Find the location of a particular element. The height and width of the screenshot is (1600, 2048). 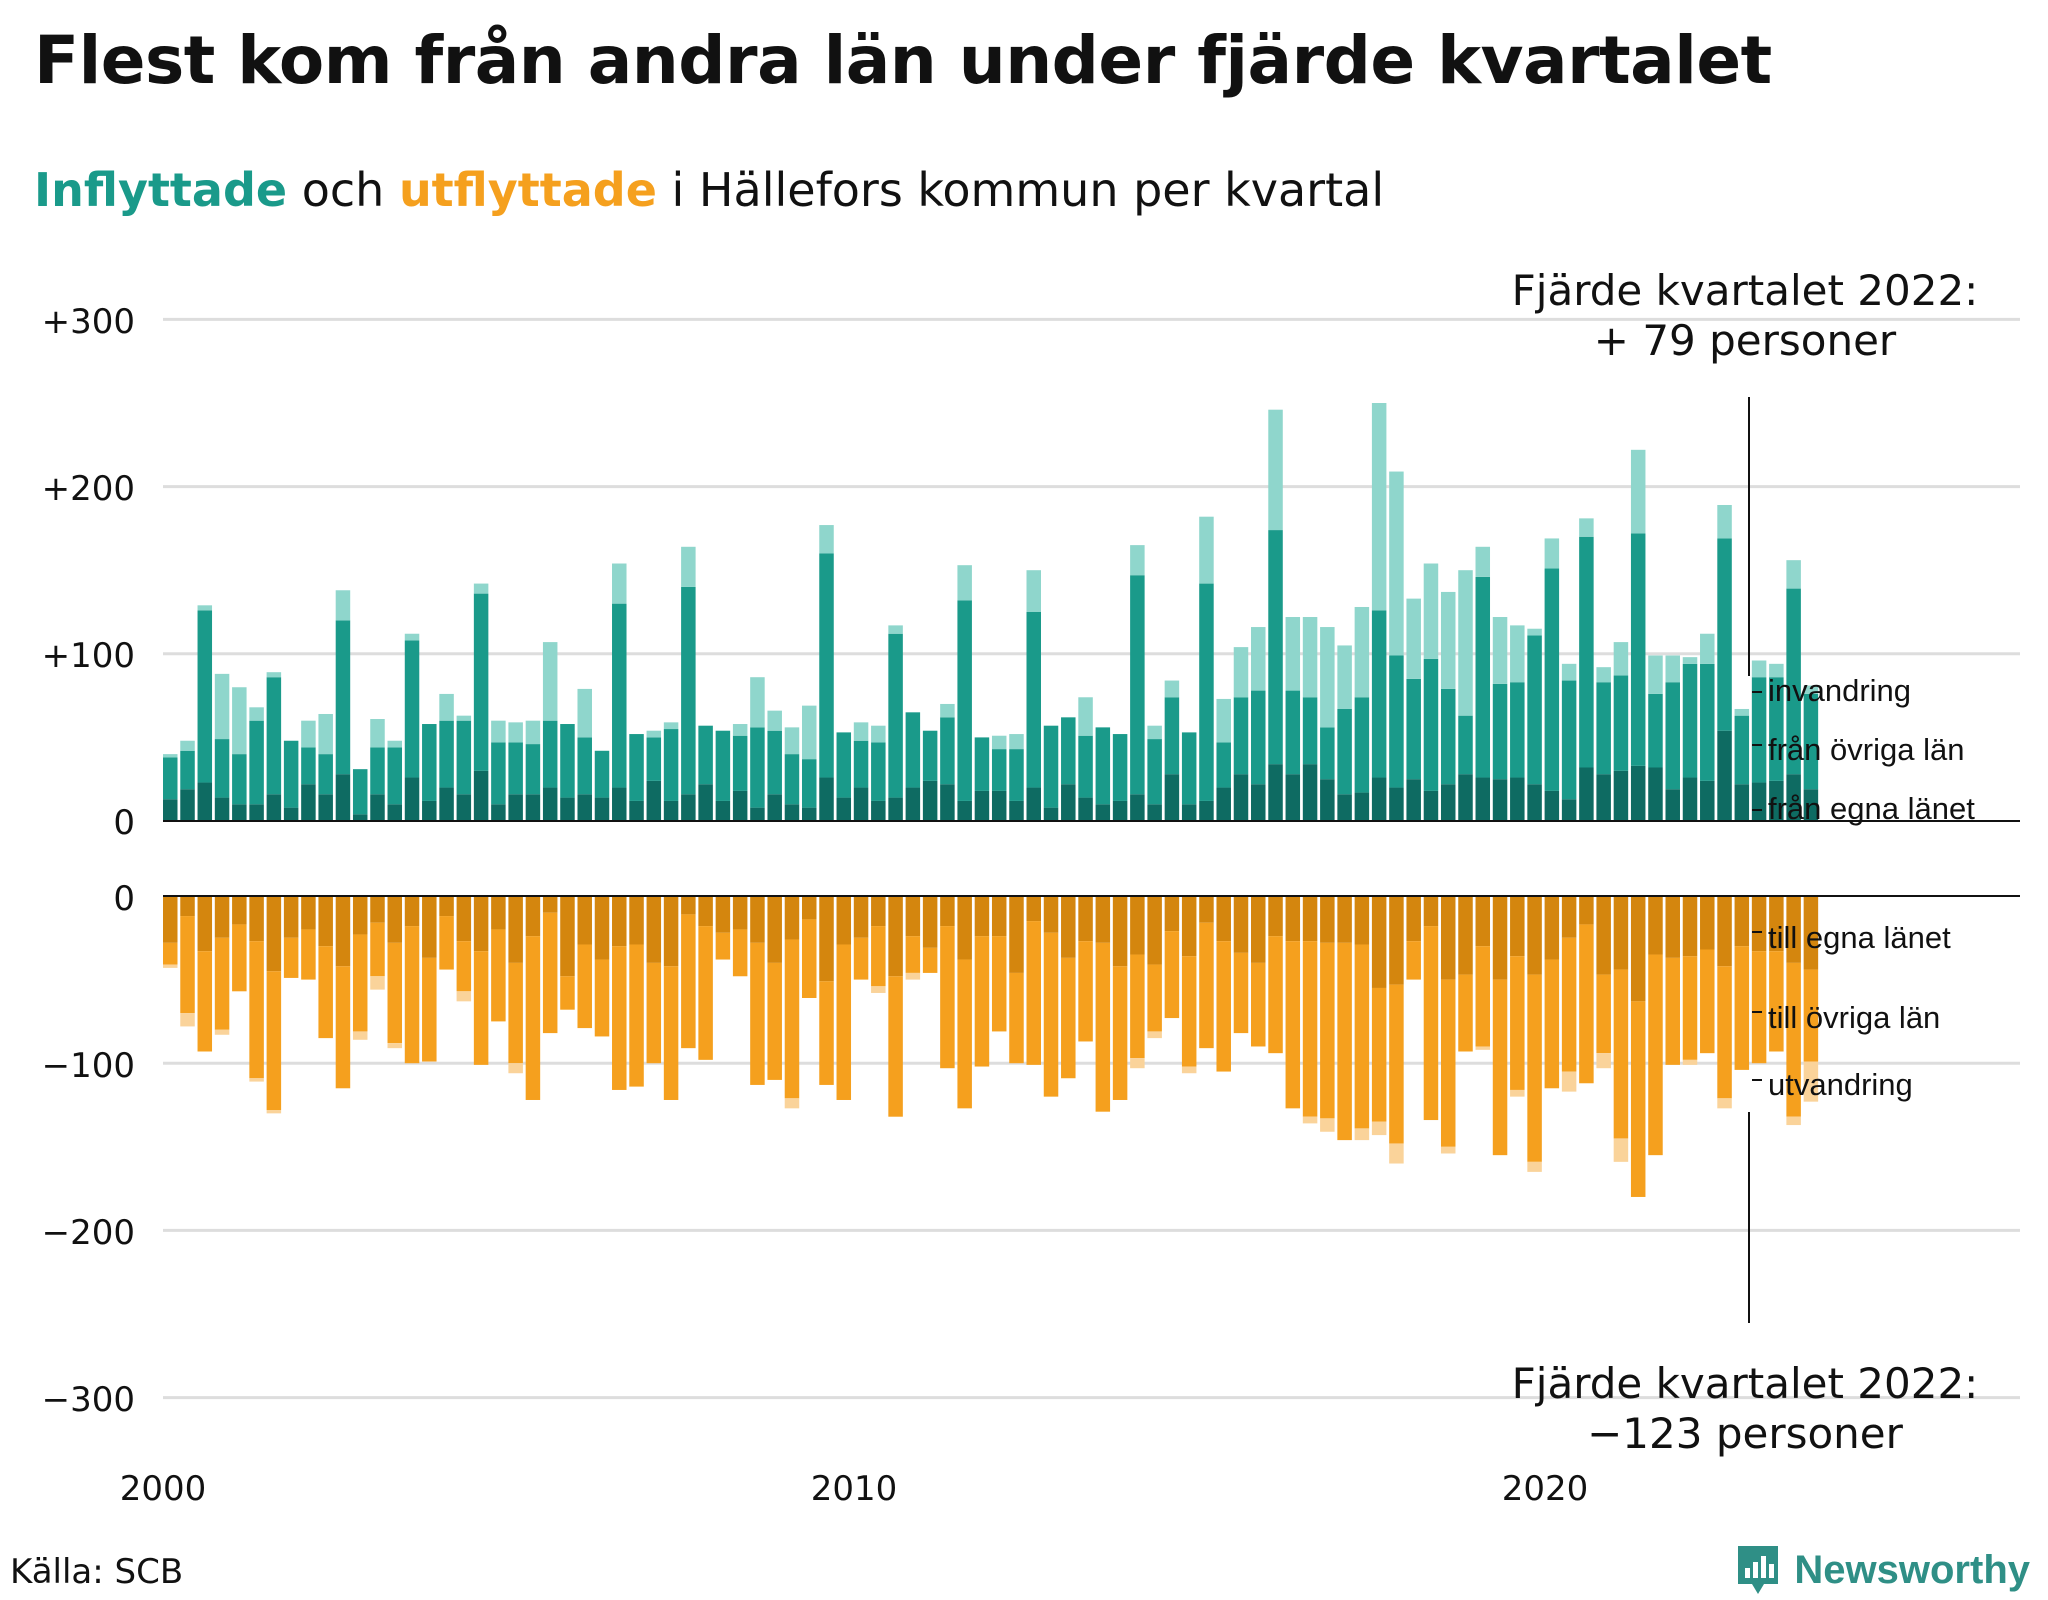

subtitle-utflyttade: utflyttade is located at coordinates (527, 190).